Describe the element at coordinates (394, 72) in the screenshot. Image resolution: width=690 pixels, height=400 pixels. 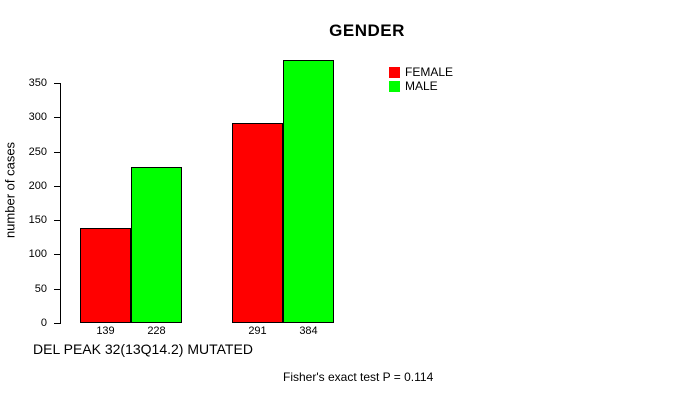
I see `female-swatch-icon` at that location.